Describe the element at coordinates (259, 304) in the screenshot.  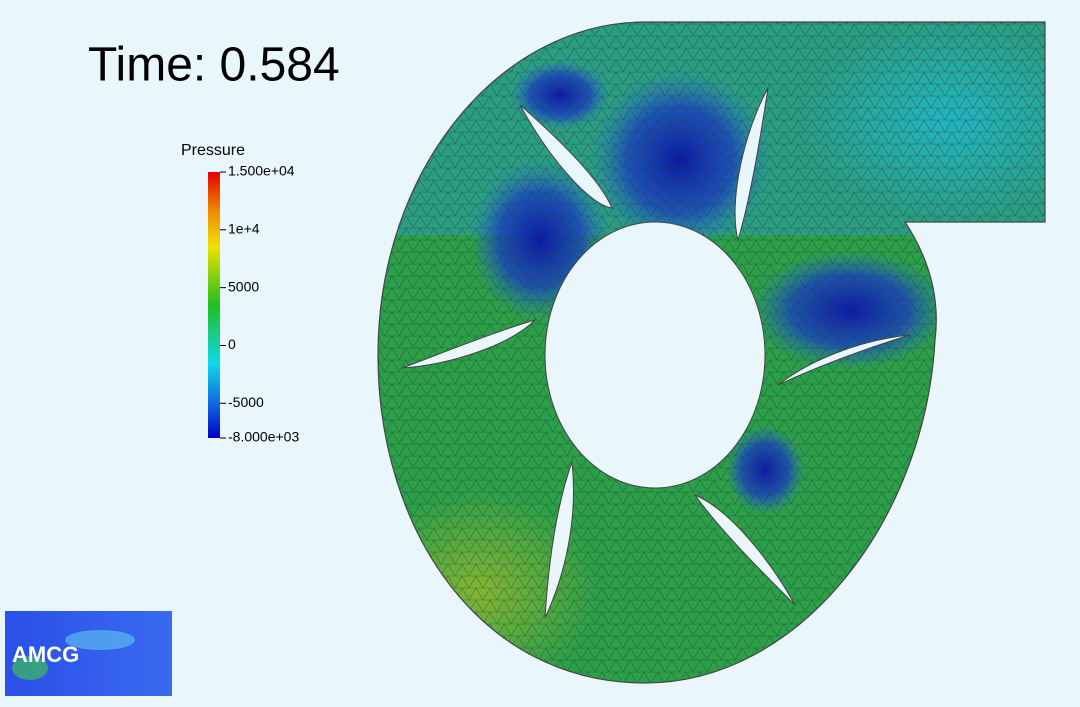
I see `colorbar-ticks: 1.500e+04 1e+4 5000 0 -5000 -8.000e+03` at that location.